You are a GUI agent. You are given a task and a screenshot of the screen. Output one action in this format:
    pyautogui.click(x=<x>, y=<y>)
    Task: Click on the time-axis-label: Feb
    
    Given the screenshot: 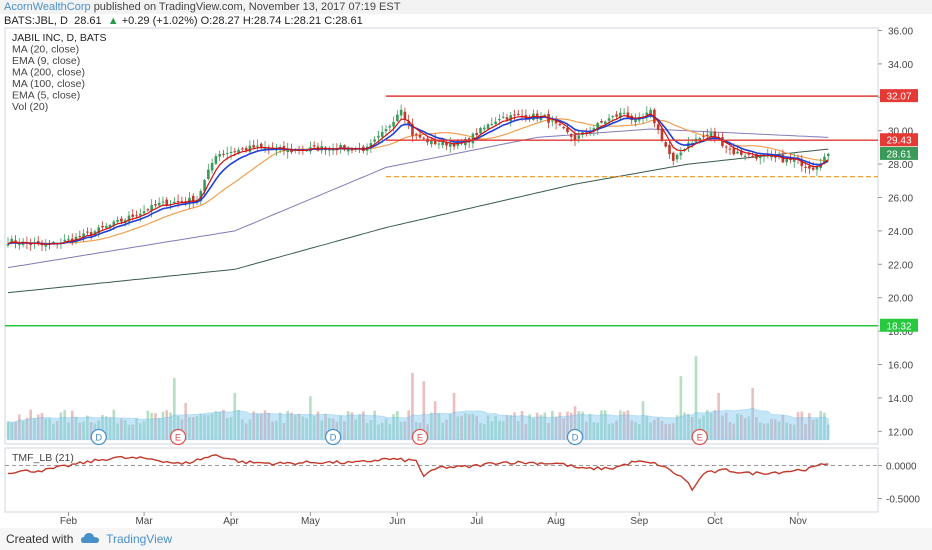 What is the action you would take?
    pyautogui.click(x=69, y=521)
    